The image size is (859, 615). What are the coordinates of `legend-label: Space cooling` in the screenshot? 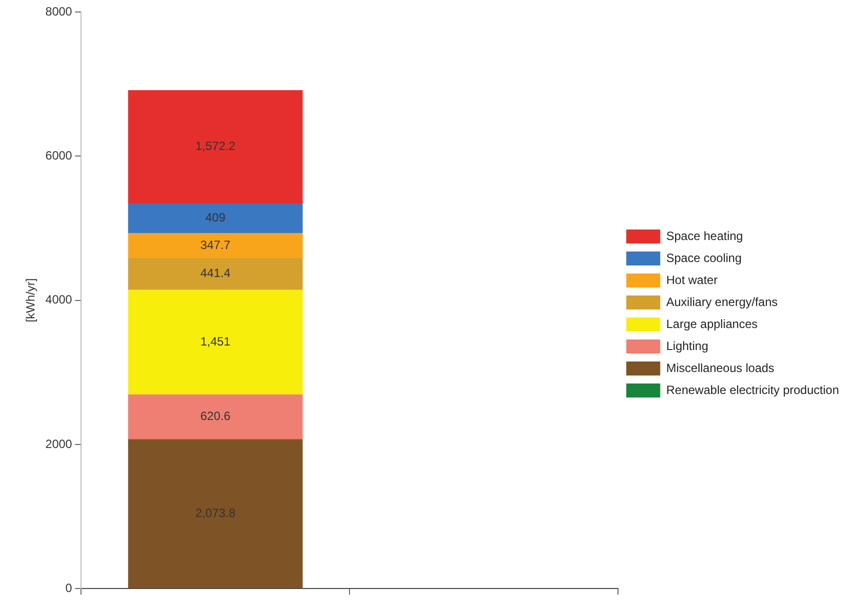 It's located at (704, 257).